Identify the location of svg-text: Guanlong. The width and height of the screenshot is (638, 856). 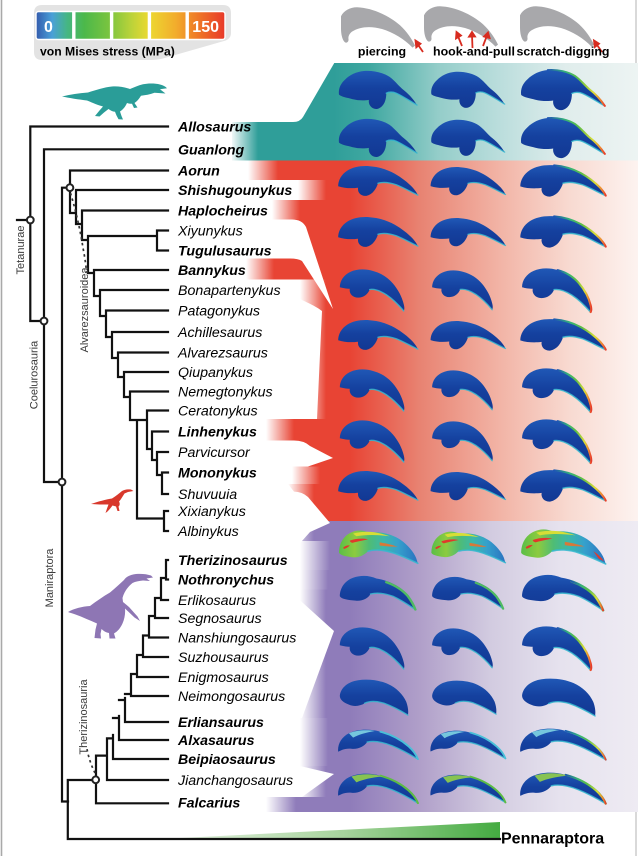
(211, 150).